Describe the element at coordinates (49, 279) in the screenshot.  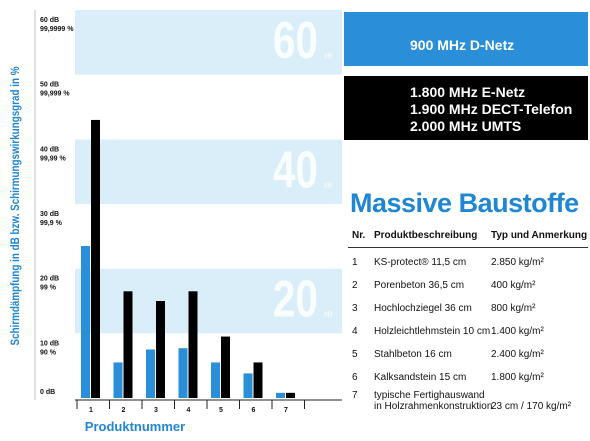
I see `y-tick-db: 20 dB` at that location.